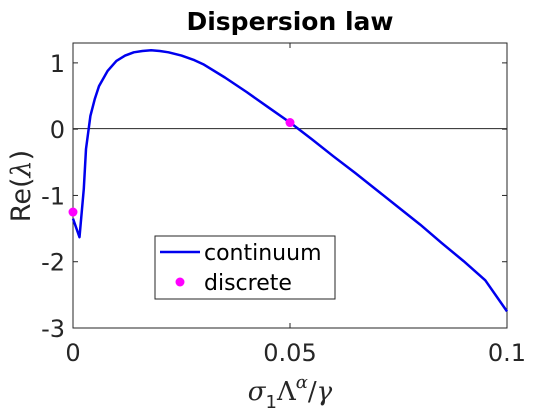  I want to click on legend: continuum discrete, so click(245, 267).